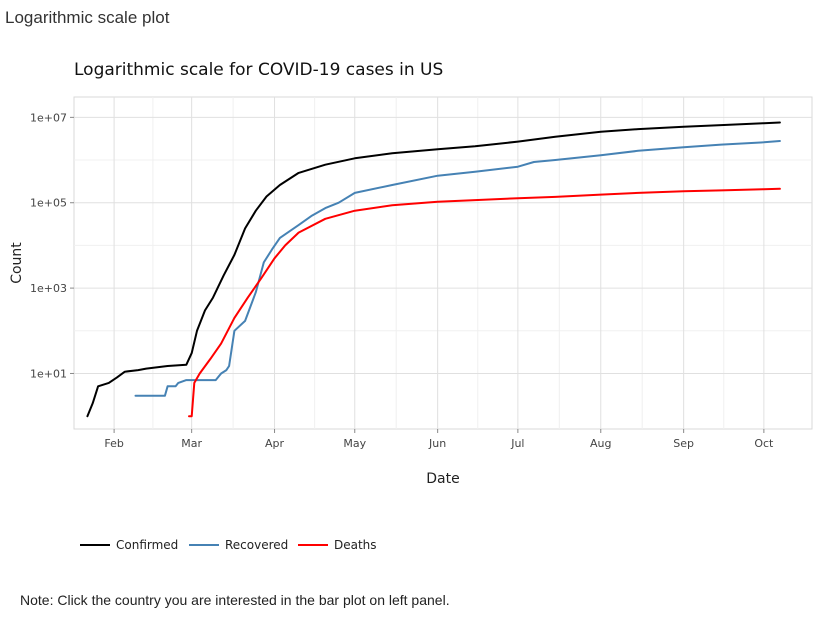 The image size is (832, 632). I want to click on legend-item-confirmed: Confirmed, so click(129, 545).